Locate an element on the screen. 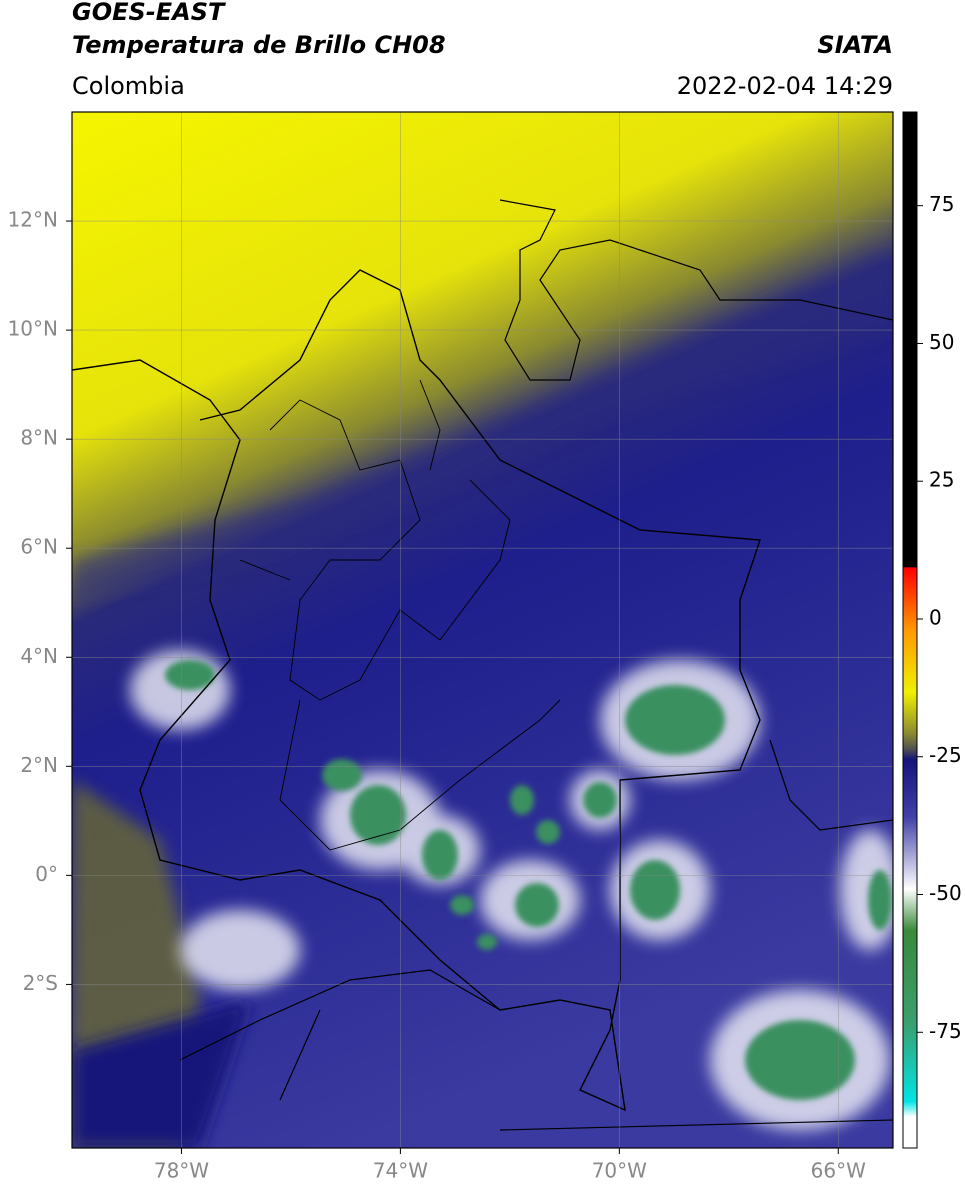 The height and width of the screenshot is (1190, 966). lat-tick-label: 12°N is located at coordinates (33, 220).